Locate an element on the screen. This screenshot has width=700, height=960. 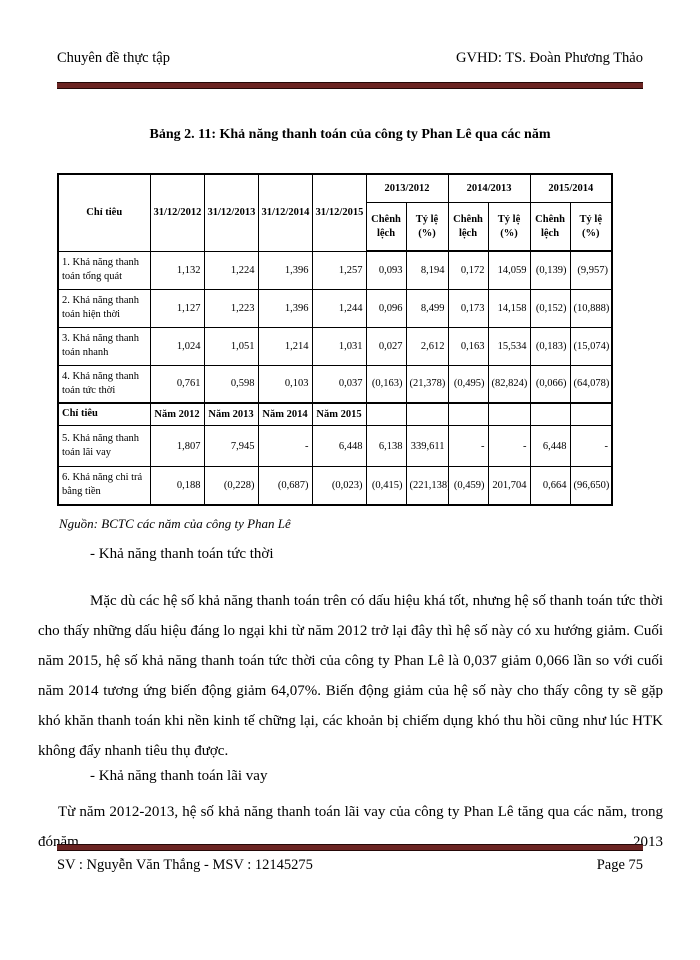
cell: 7,945 is located at coordinates (231, 446).